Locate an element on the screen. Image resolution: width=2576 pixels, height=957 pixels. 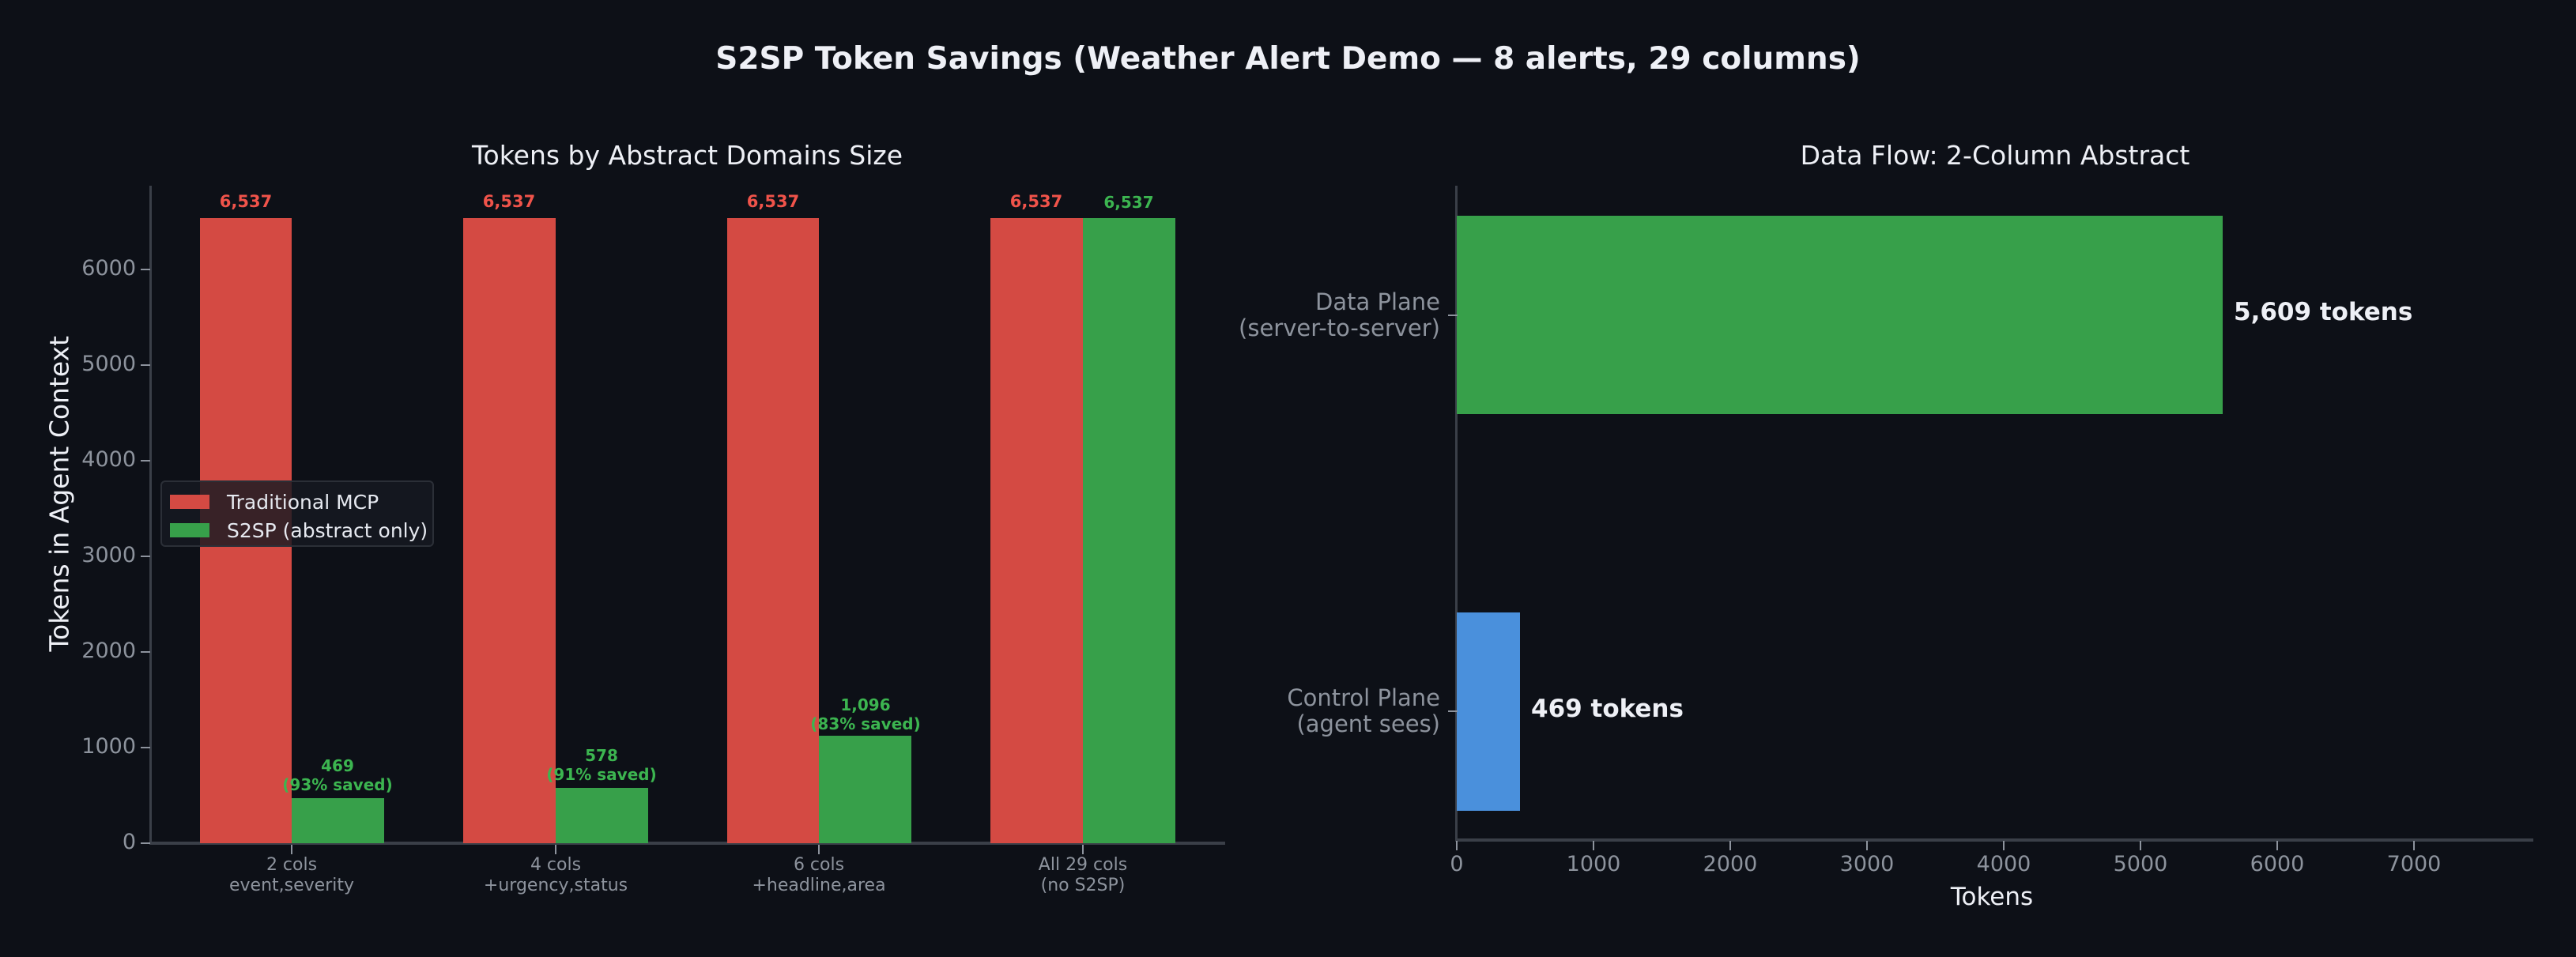
value-label-s2sp: 1,096 (83% saved) is located at coordinates (865, 714).